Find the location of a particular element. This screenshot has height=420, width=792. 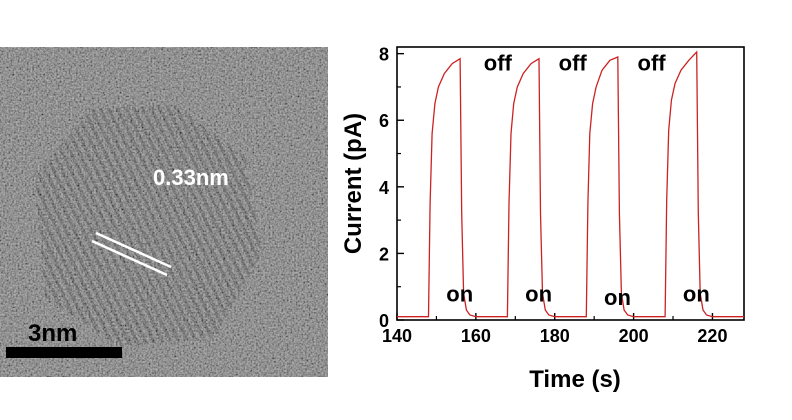

x-tick-label: 160 is located at coordinates (476, 336).